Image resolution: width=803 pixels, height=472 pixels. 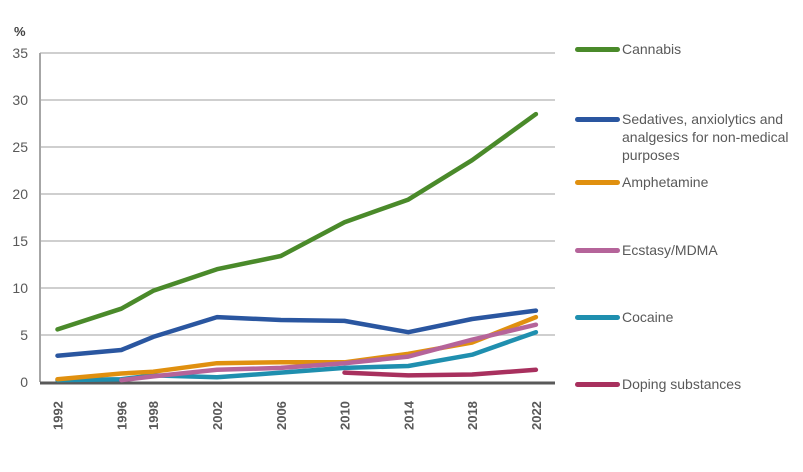 I want to click on legend-label: Cannabis, so click(x=652, y=49).